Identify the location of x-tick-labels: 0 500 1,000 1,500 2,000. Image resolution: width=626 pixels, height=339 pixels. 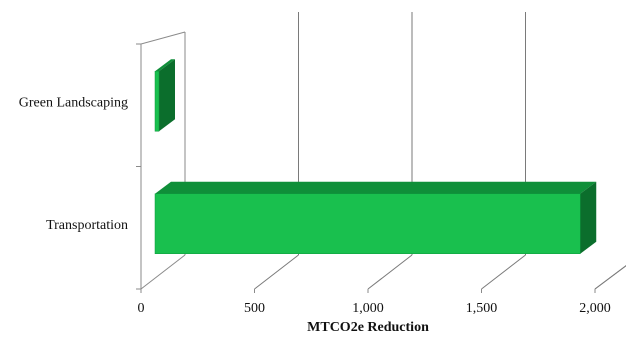
(374, 308).